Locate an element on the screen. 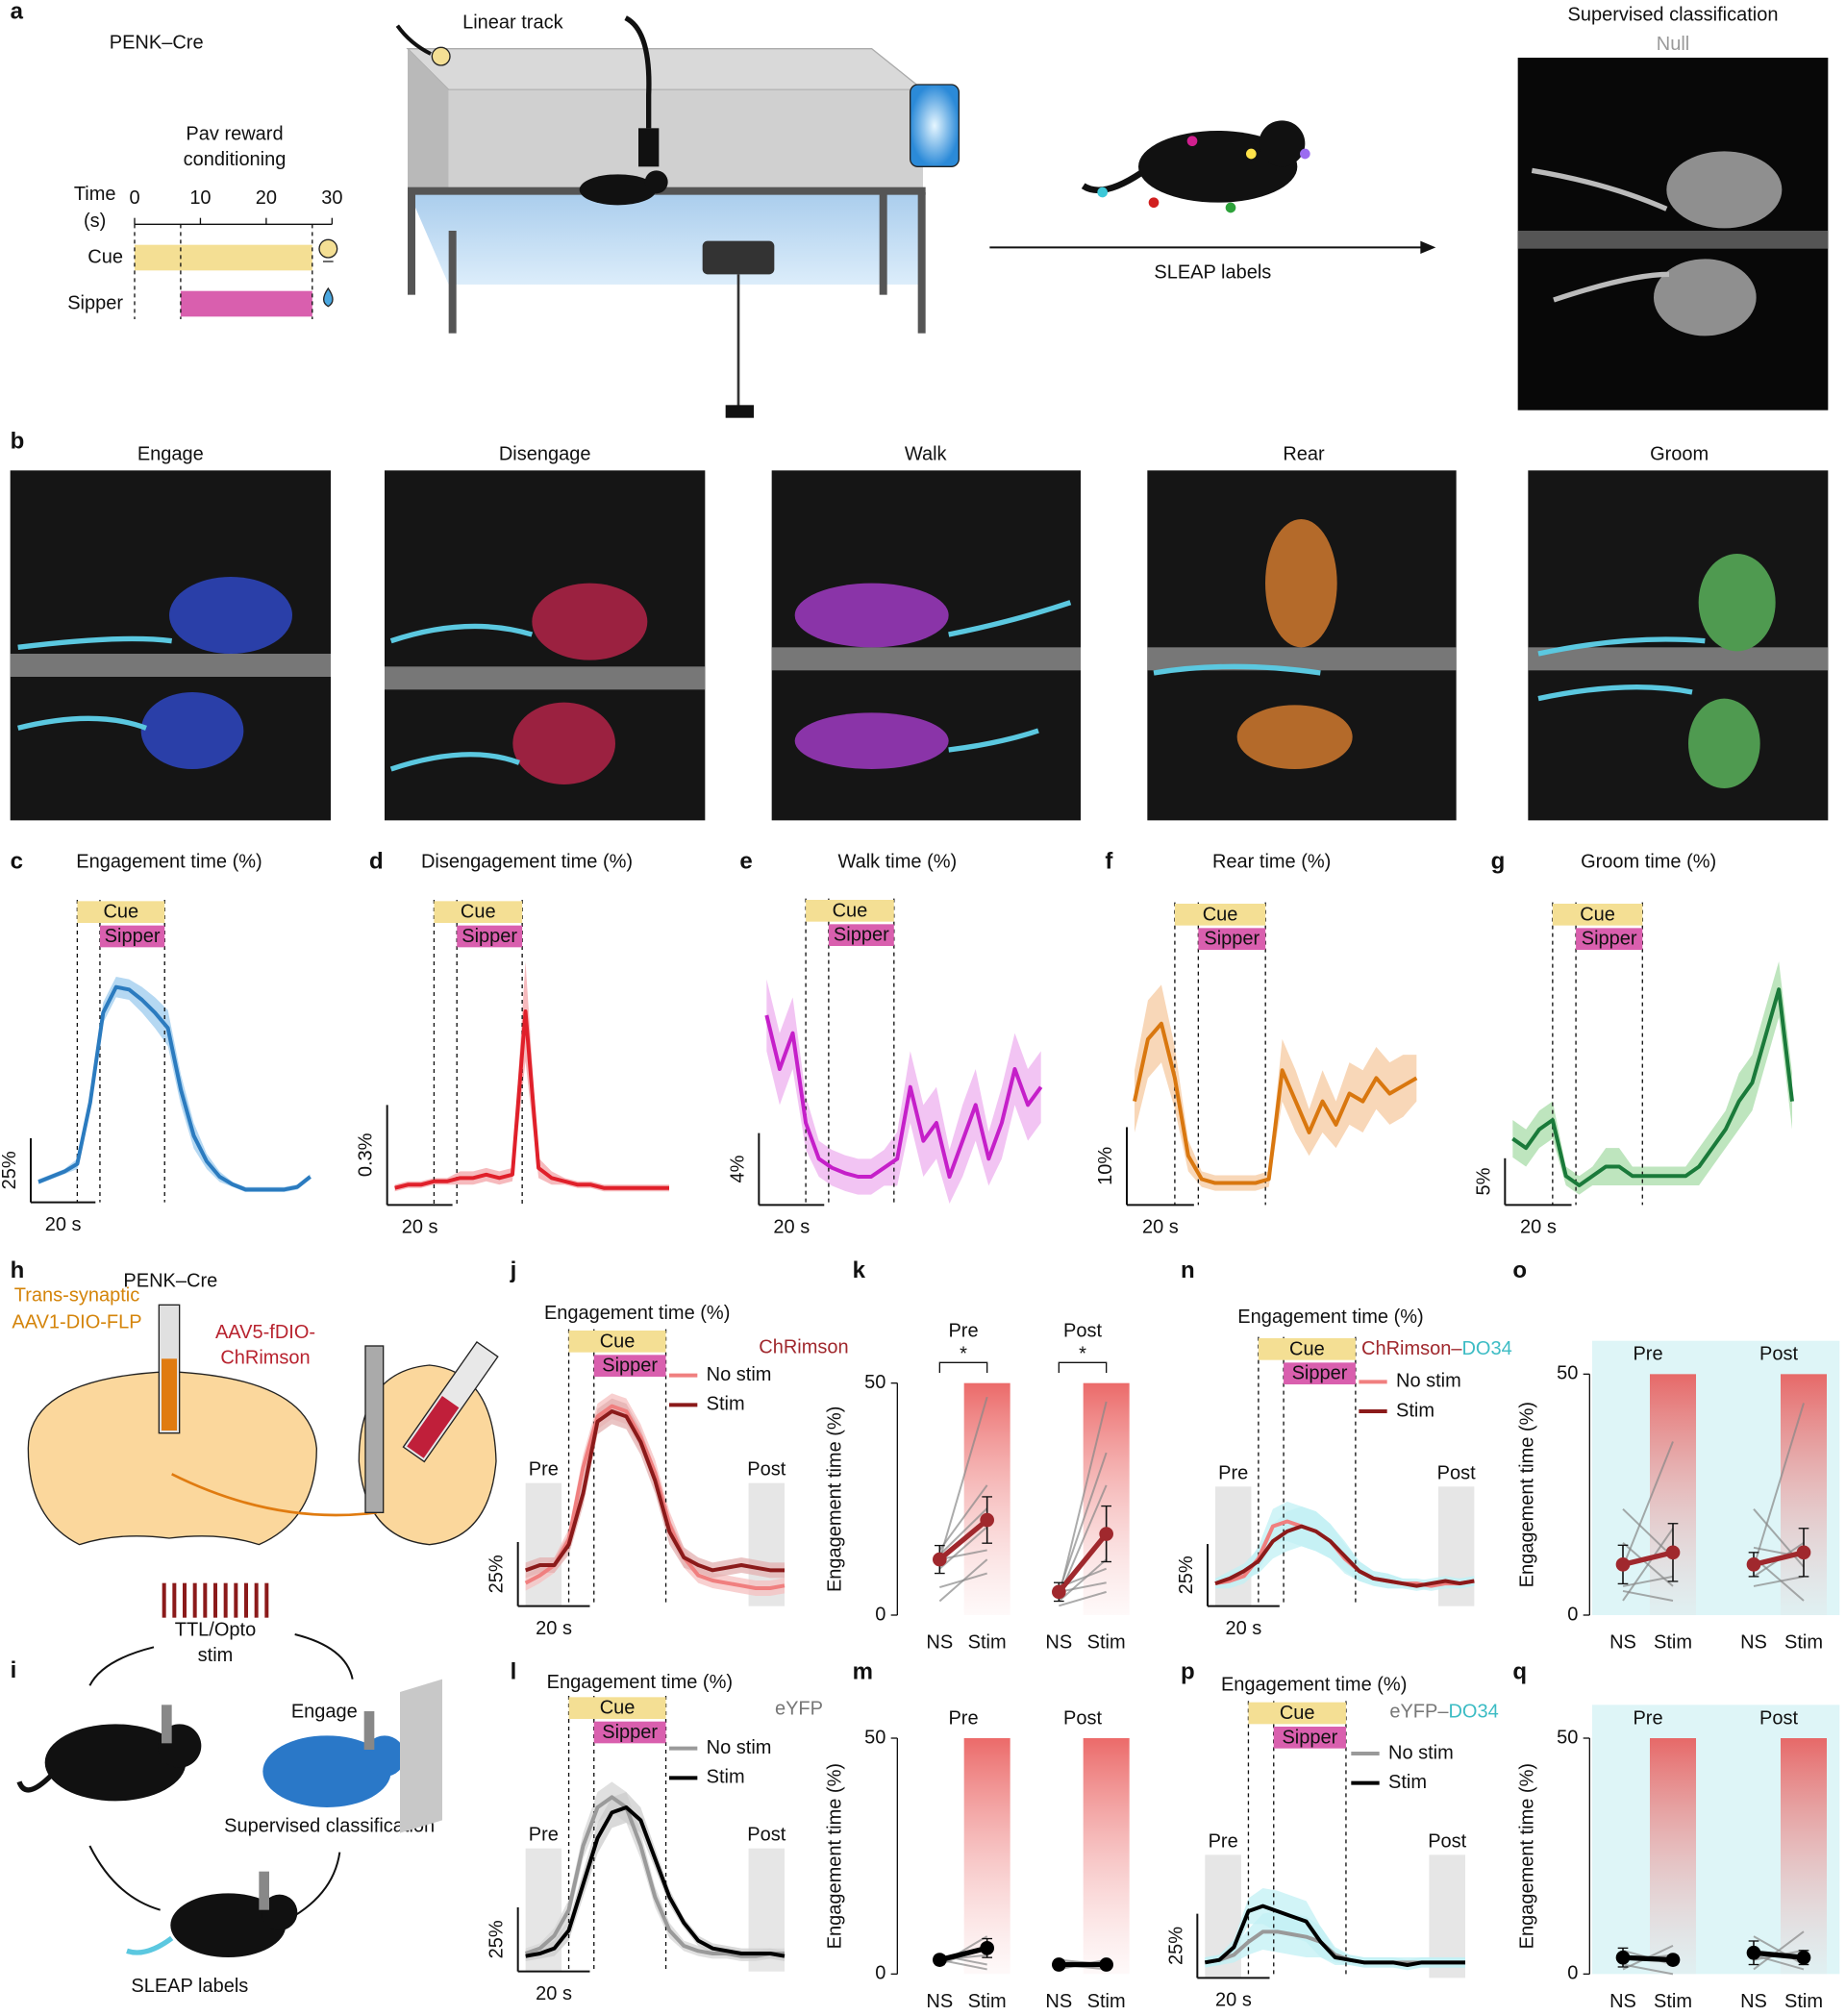 Image resolution: width=1846 pixels, height=2016 pixels. chart-title: Rear time (%) is located at coordinates (1271, 862).